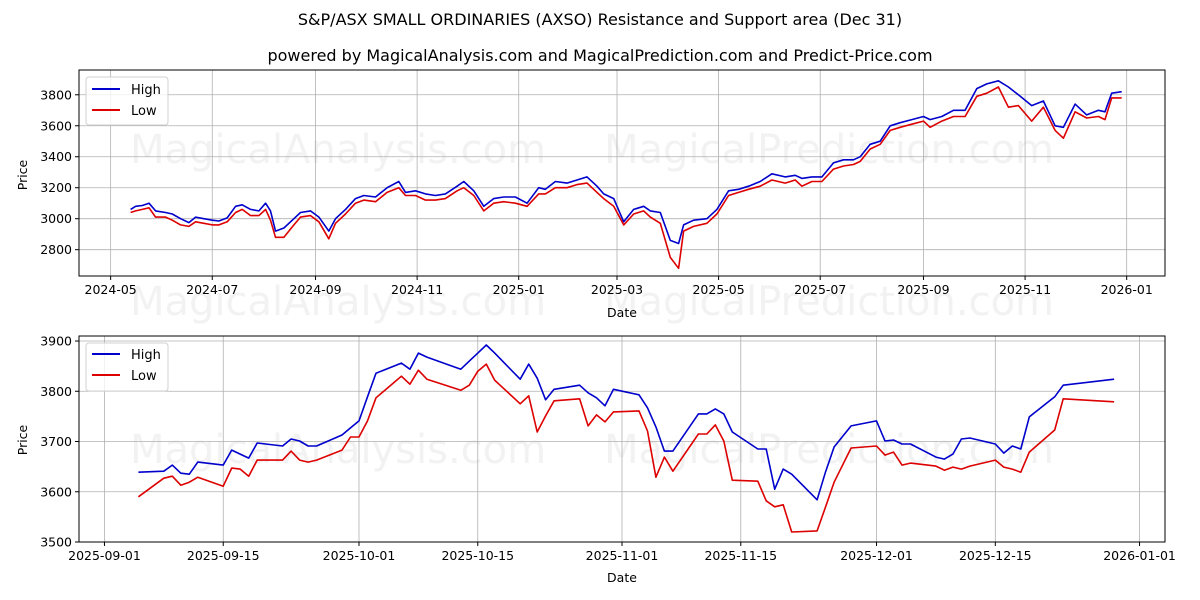 This screenshot has width=1200, height=600. Describe the element at coordinates (315, 289) in the screenshot. I see `x-tick-label: 2024-09` at that location.